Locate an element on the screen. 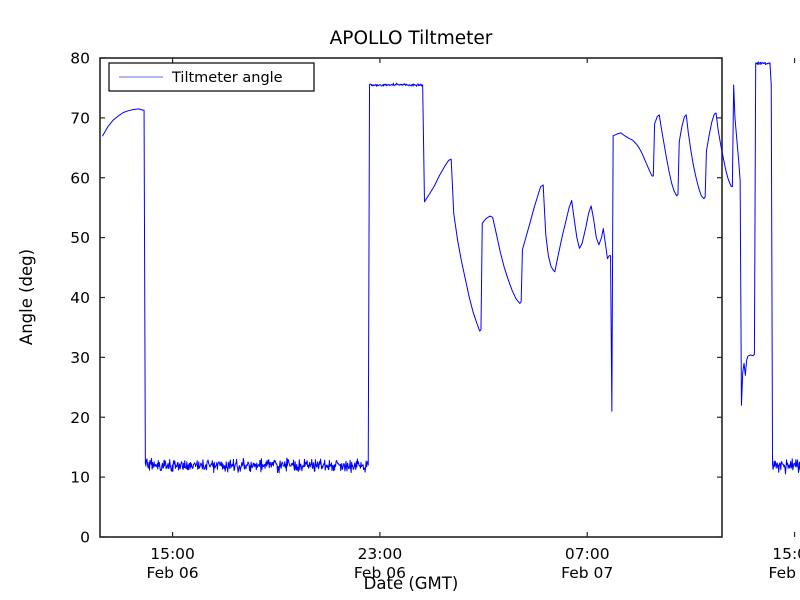 This screenshot has width=800, height=600. x-axis-title: Date (GMT) is located at coordinates (411, 583).